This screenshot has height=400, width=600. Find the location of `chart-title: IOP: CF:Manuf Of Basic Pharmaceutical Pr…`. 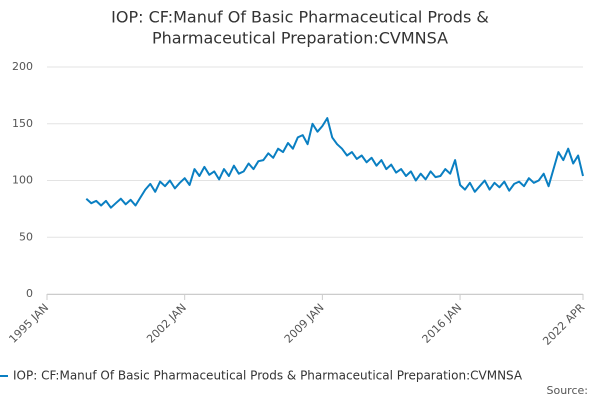

chart-title: IOP: CF:Manuf Of Basic Pharmaceutical Pr… is located at coordinates (300, 17).